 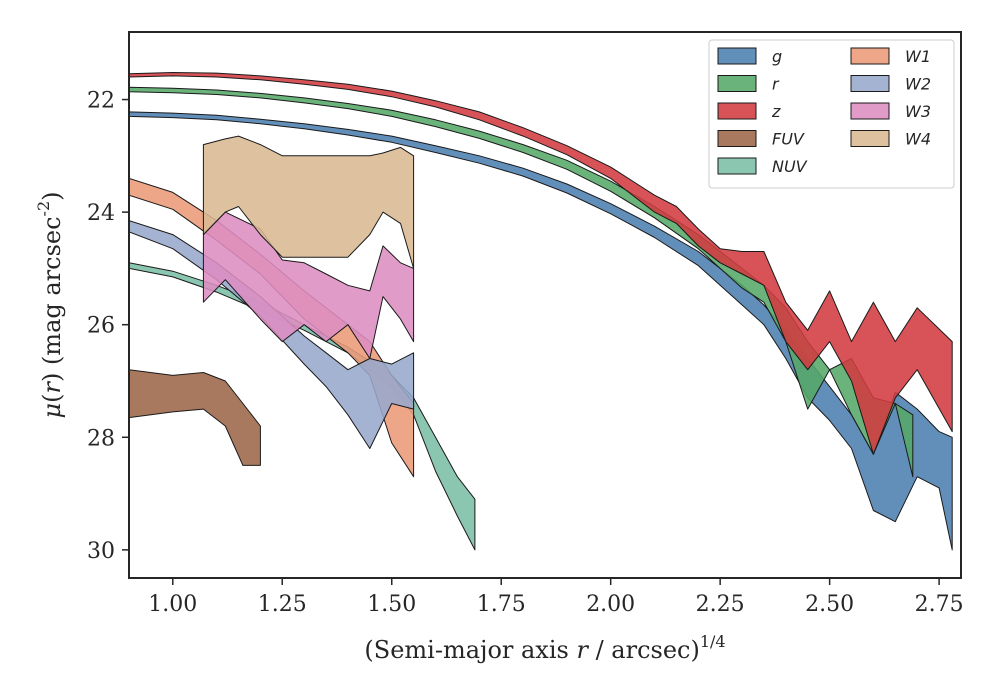 I want to click on band-w3, so click(x=308, y=285).